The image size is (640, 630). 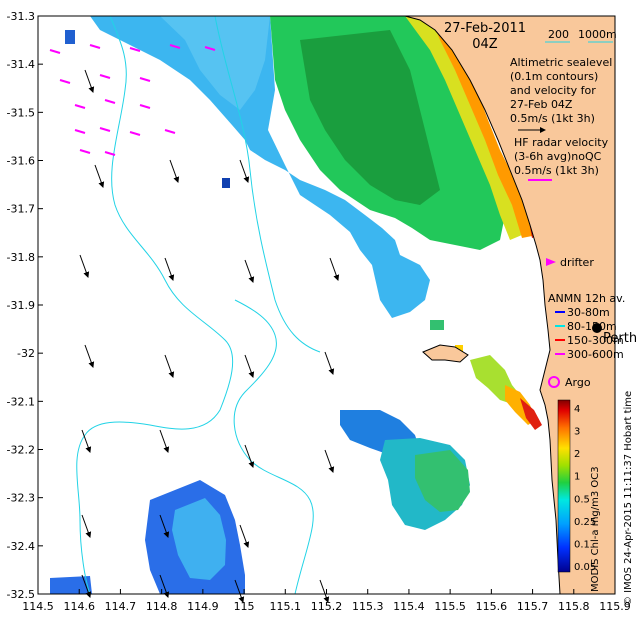 I want to click on x-tick-label: 115.6, so click(x=492, y=606).